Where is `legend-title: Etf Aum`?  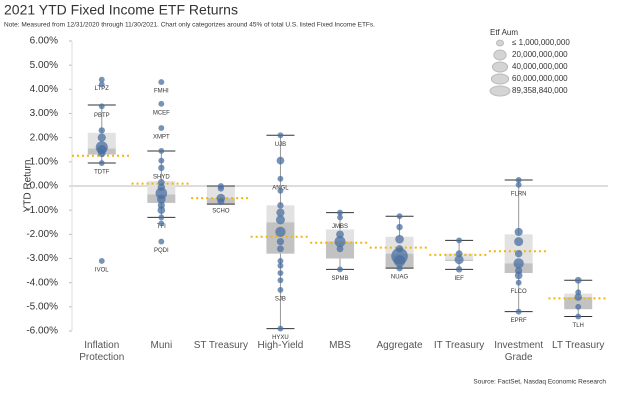 legend-title: Etf Aum is located at coordinates (504, 32).